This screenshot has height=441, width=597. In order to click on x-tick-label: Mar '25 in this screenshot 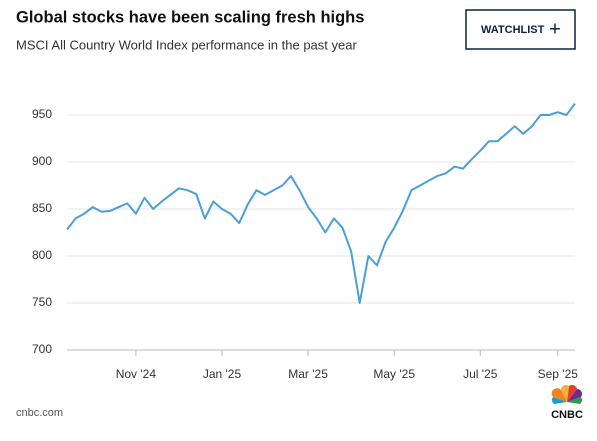, I will do `click(308, 374)`.